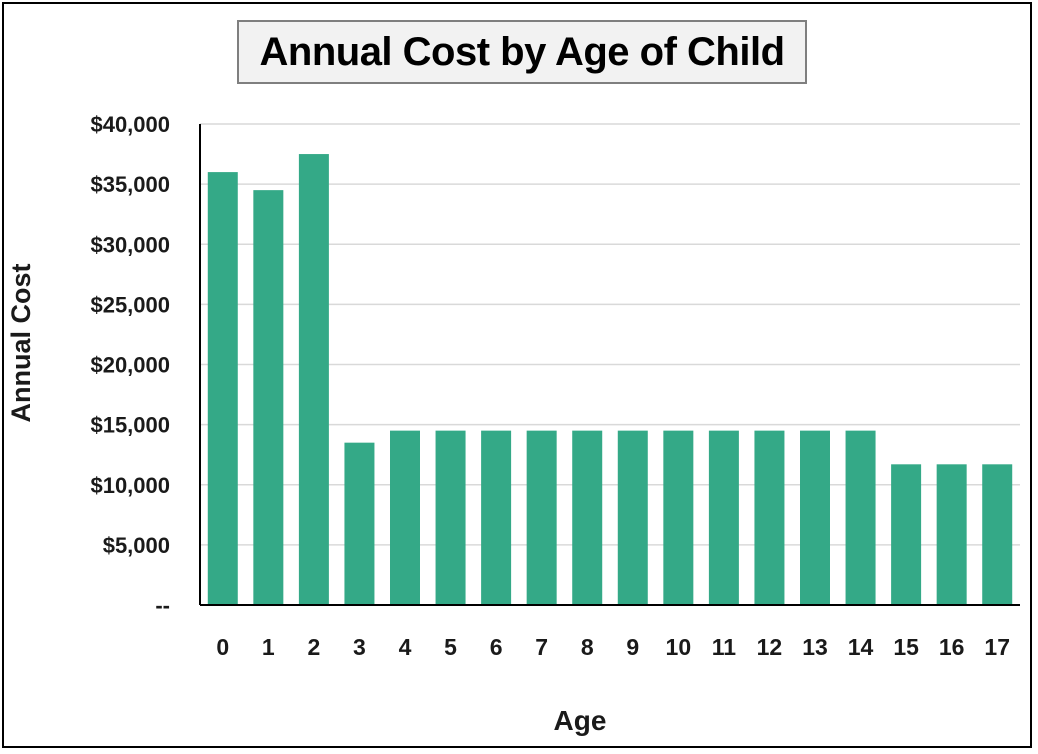  Describe the element at coordinates (522, 52) in the screenshot. I see `chart-title: Annual Cost by Age of Child` at that location.